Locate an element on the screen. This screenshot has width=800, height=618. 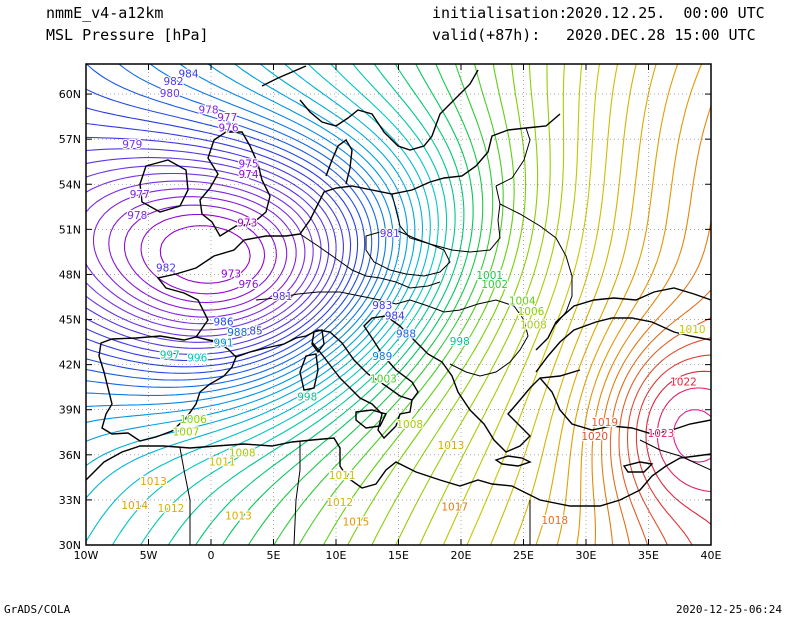
border-nafrica is located at coordinates (185, 496).